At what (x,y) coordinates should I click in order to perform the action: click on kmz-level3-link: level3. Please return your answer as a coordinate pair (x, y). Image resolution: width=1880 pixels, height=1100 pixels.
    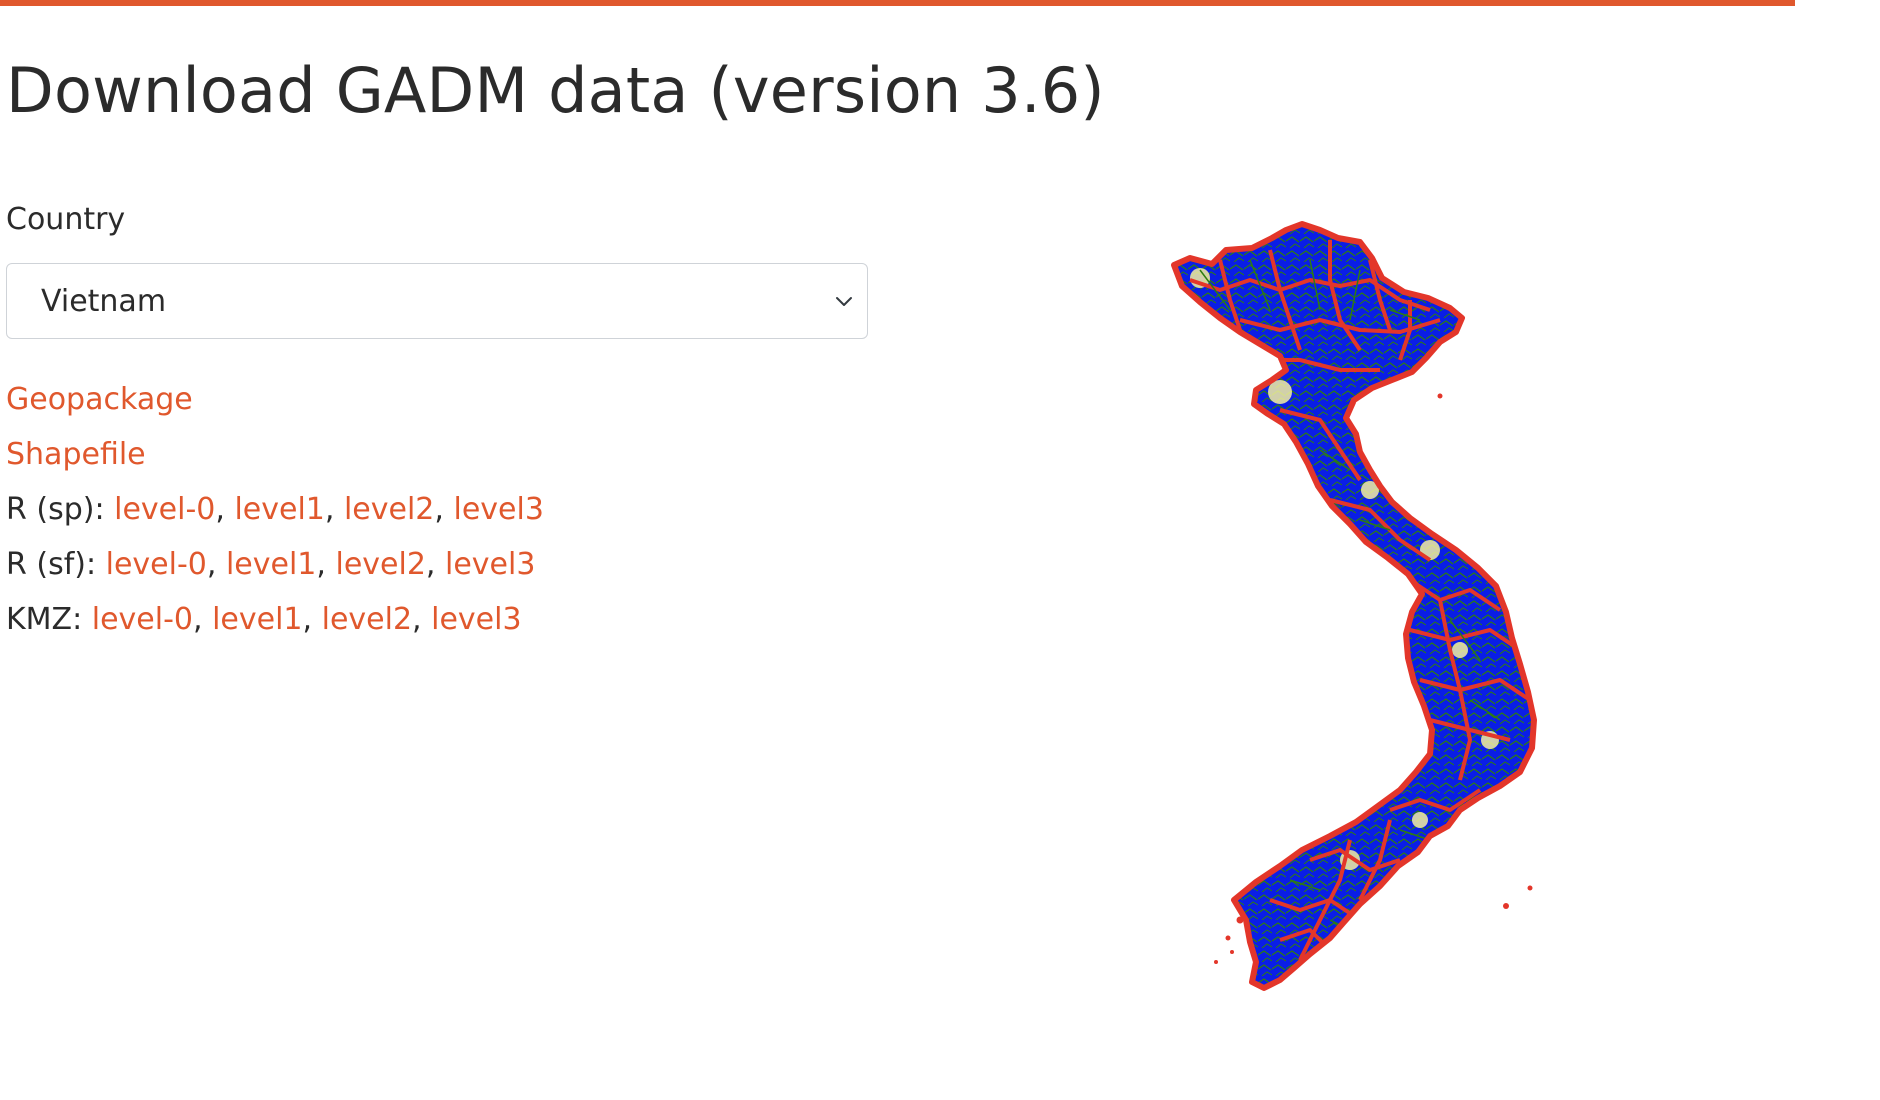
    Looking at the image, I should click on (476, 619).